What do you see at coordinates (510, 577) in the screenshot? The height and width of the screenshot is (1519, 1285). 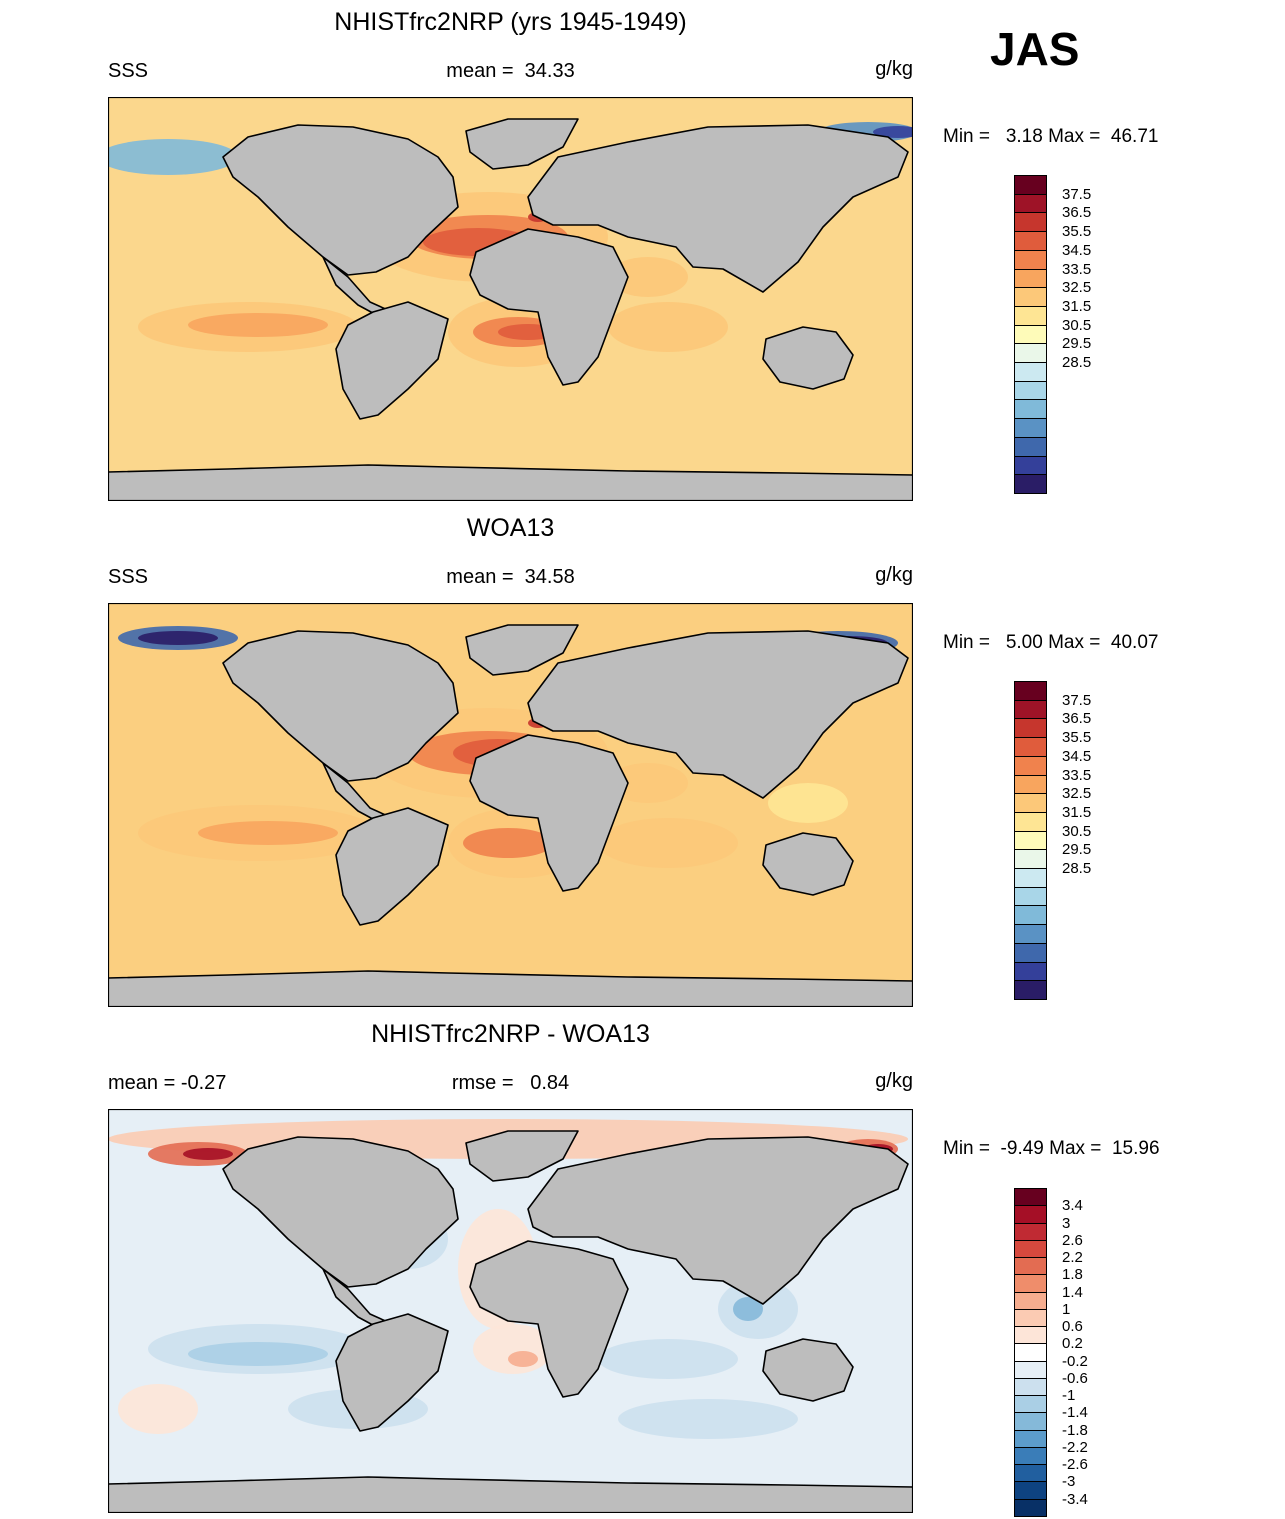 I see `panel-center-string: mean = 34.58` at bounding box center [510, 577].